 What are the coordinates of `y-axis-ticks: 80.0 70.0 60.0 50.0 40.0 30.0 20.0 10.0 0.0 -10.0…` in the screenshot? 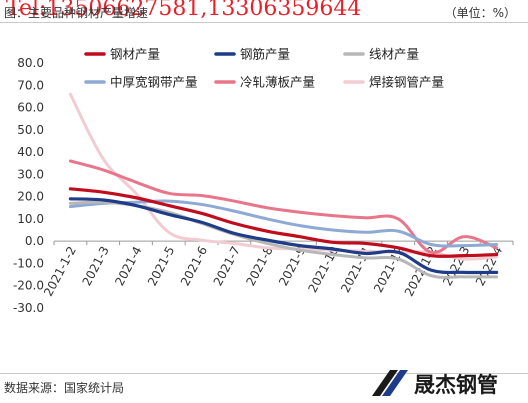 It's located at (28, 185).